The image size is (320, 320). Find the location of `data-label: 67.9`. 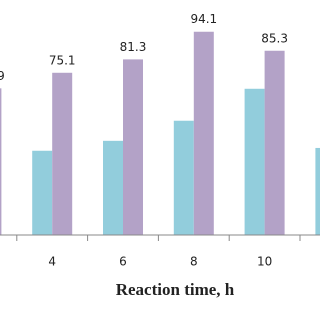

data-label: 67.9 is located at coordinates (2, 76).